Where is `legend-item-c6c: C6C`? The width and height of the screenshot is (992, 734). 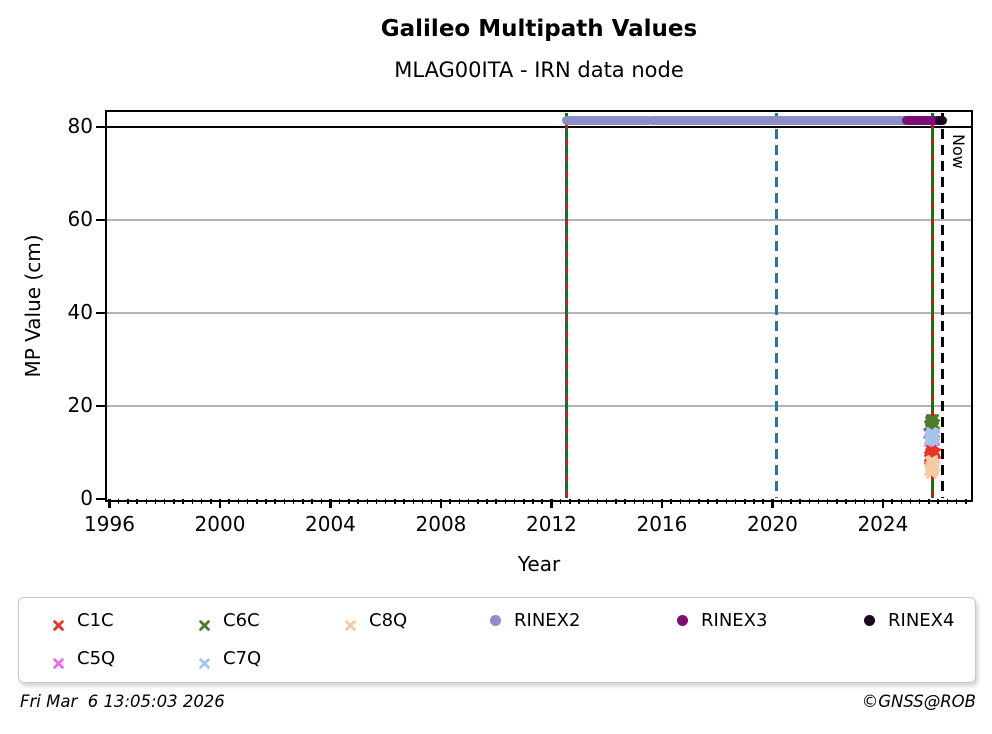 legend-item-c6c: C6C is located at coordinates (229, 620).